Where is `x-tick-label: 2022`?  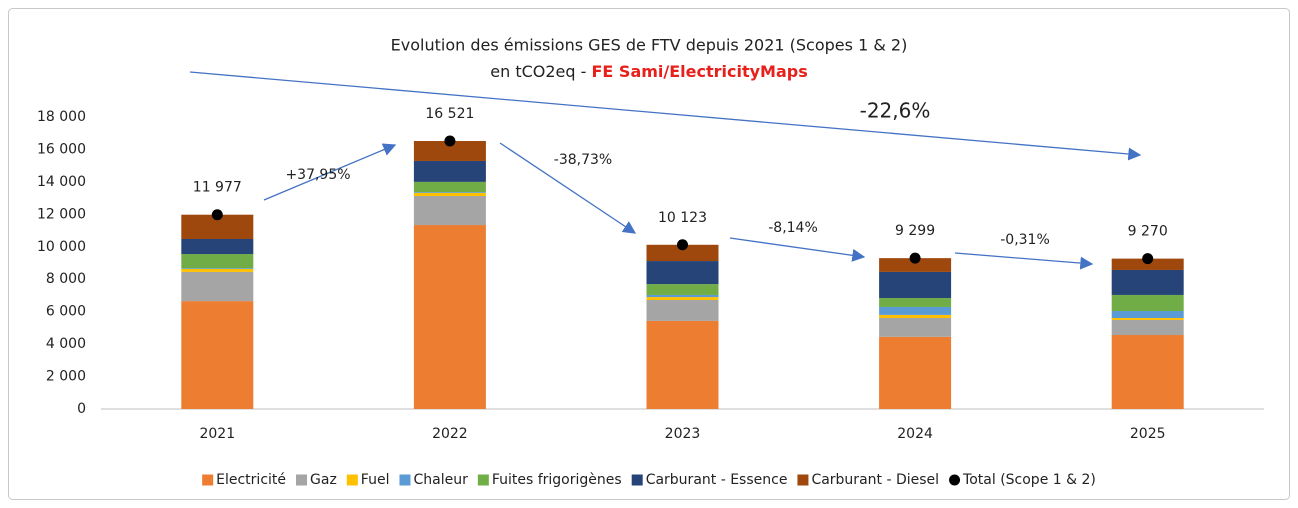 x-tick-label: 2022 is located at coordinates (450, 434).